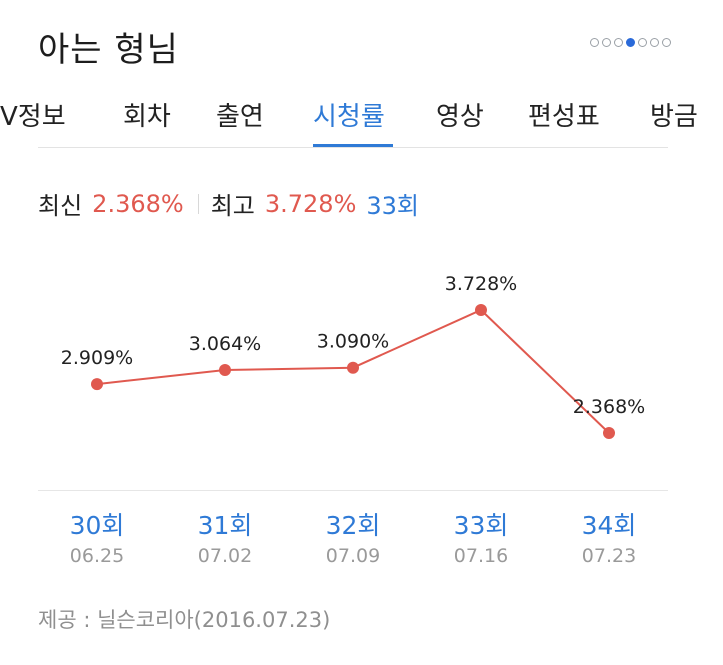 The width and height of the screenshot is (723, 665). I want to click on episode-date: 07.16, so click(481, 556).